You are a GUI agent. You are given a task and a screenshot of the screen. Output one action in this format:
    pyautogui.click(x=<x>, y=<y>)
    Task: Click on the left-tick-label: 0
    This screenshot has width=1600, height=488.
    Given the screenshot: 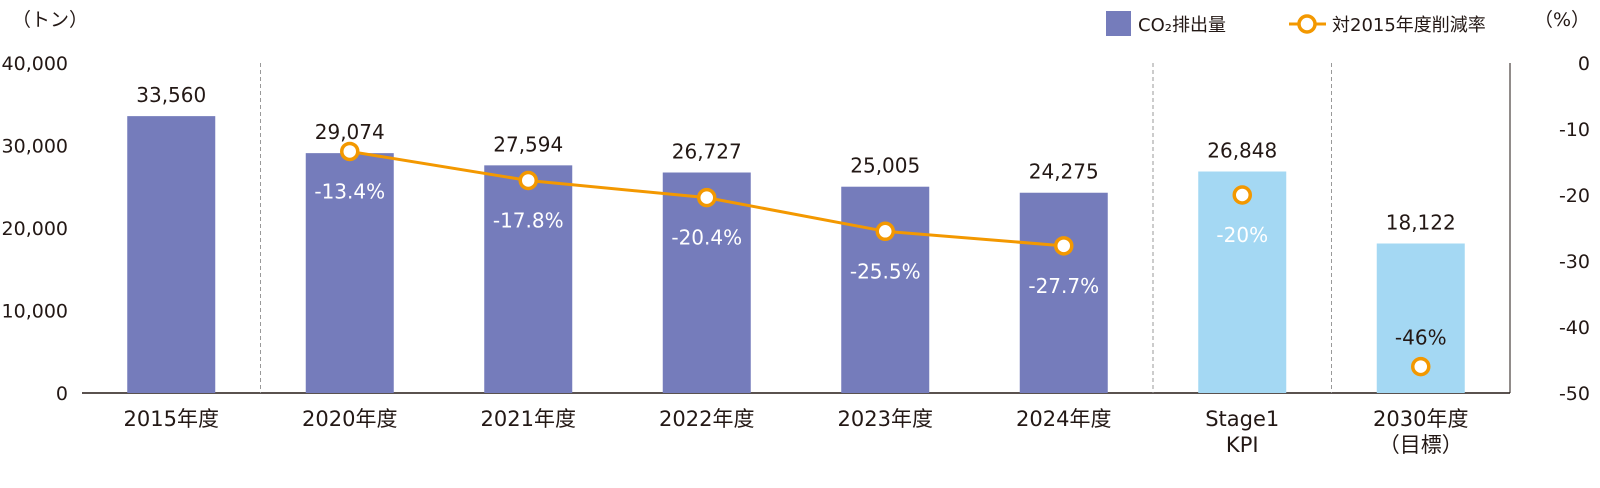 What is the action you would take?
    pyautogui.click(x=62, y=394)
    